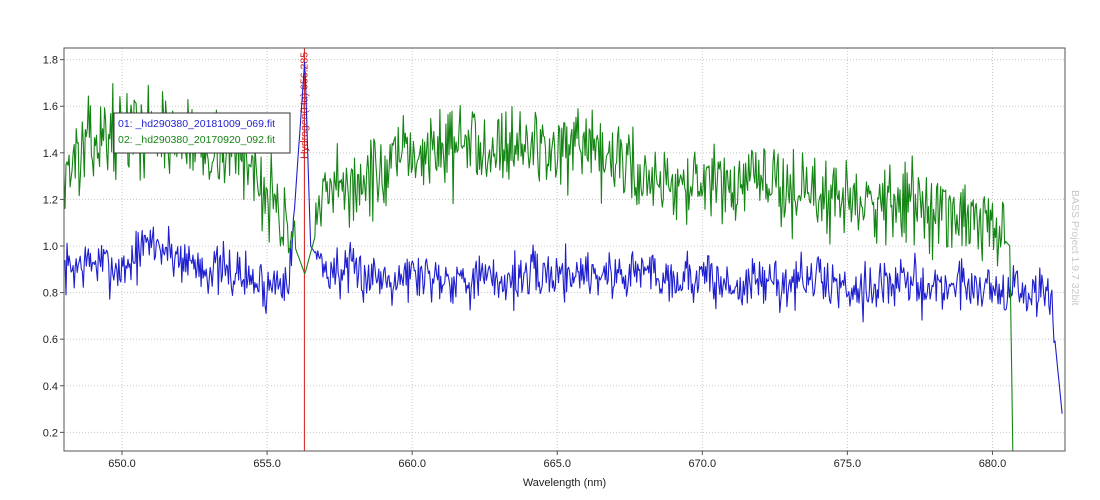 The width and height of the screenshot is (1100, 500). What do you see at coordinates (196, 140) in the screenshot?
I see `legend-entry-2: 02: _hd290380_20170920_092.fit` at bounding box center [196, 140].